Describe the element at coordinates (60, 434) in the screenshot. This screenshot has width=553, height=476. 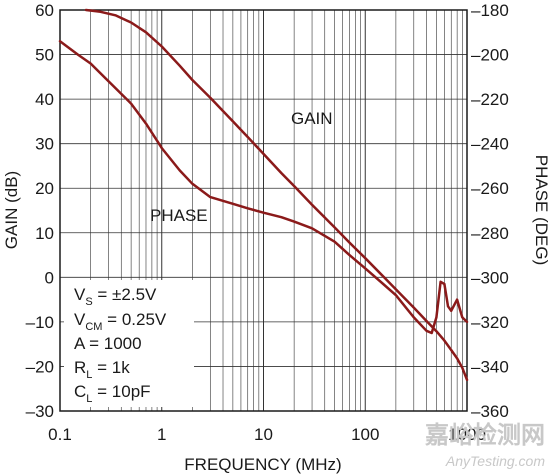
I see `x-tick-label: 0.1` at that location.